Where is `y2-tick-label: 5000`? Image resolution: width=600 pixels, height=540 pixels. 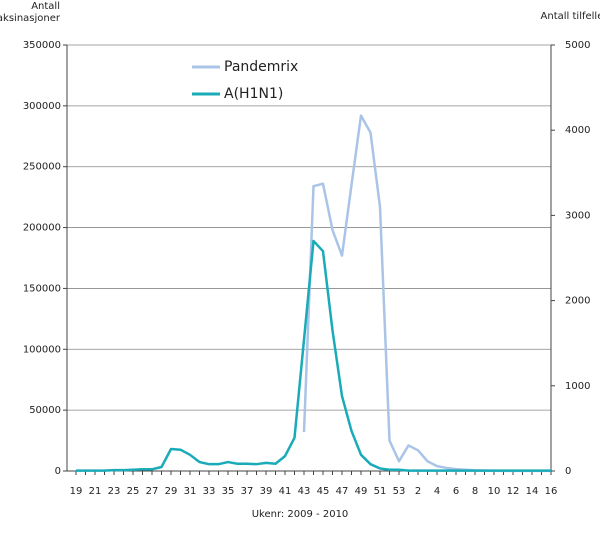
y2-tick-label: 5000 is located at coordinates (577, 45).